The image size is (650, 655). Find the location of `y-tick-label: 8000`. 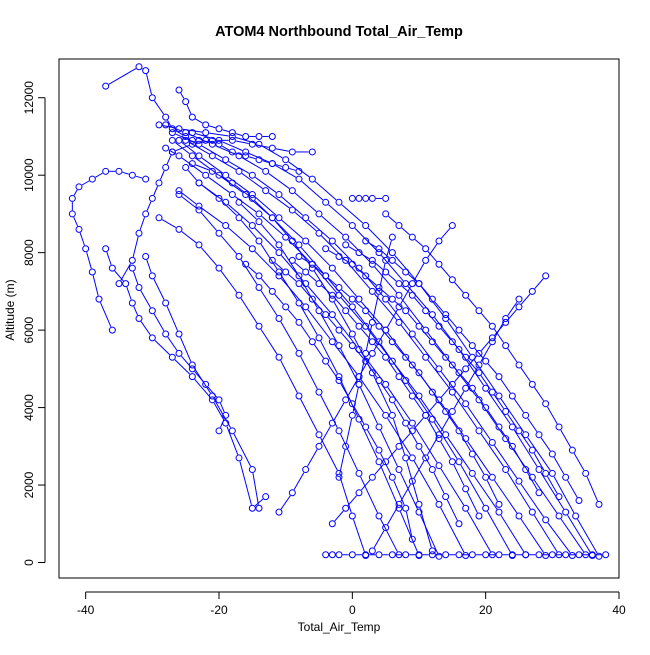

y-tick-label: 8000 is located at coordinates (29, 252).